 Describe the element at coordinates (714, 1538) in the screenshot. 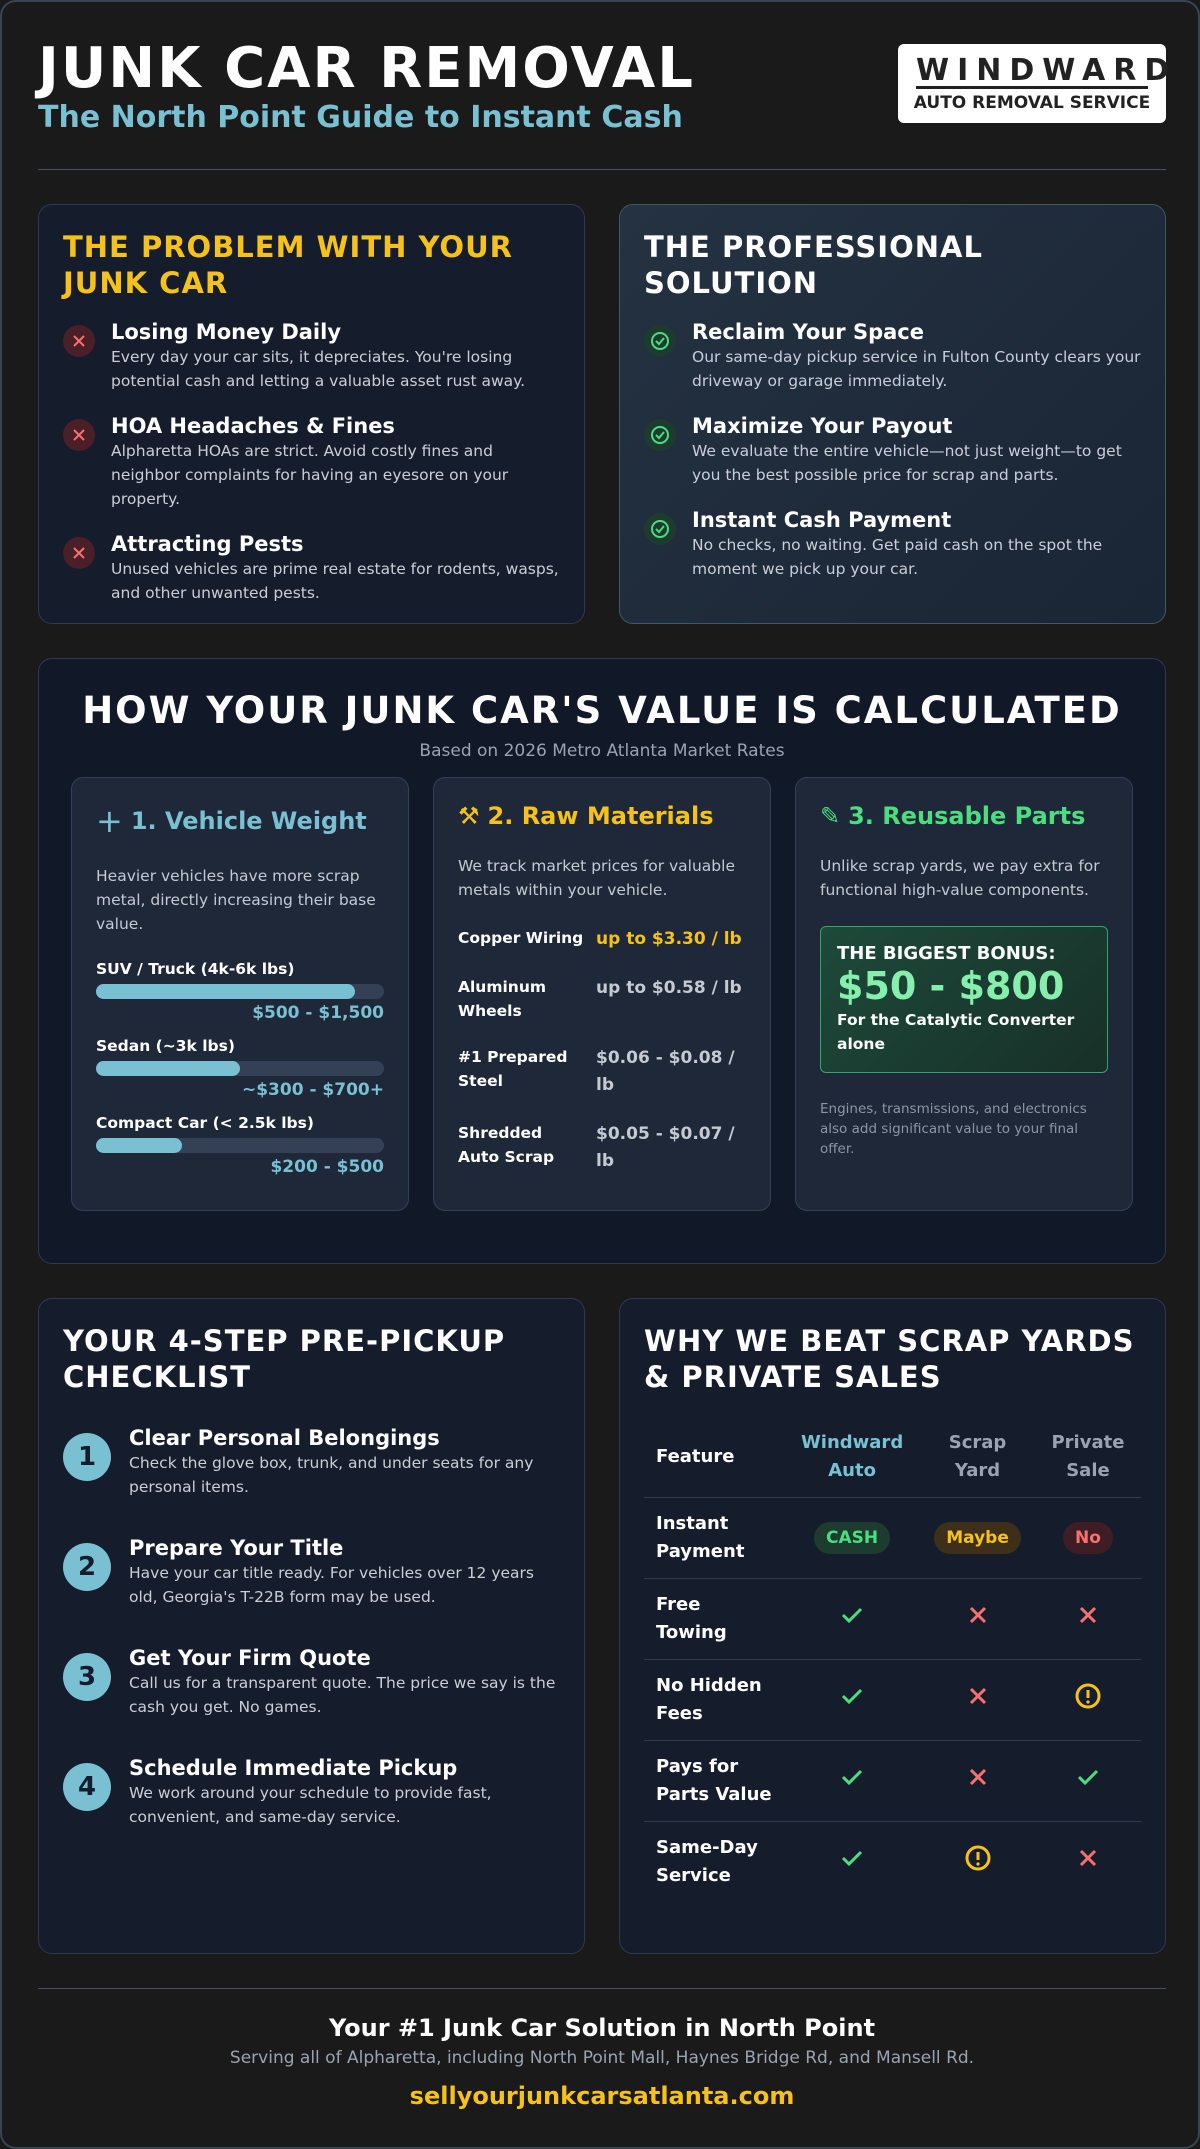

I see `feature: Instant Payment` at that location.